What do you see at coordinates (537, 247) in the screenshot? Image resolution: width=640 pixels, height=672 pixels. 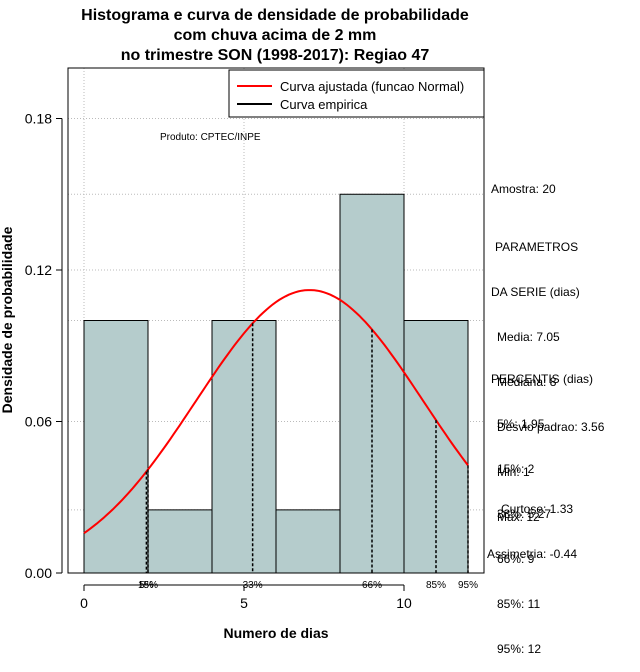 I see `params-heading-1: PARAMETROS` at bounding box center [537, 247].